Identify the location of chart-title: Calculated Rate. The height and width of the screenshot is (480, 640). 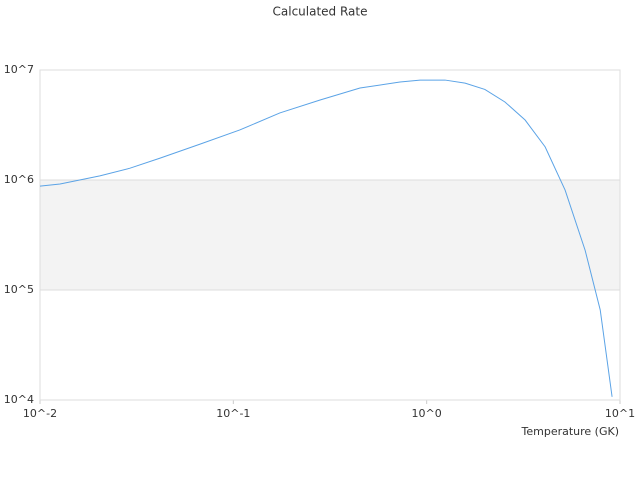
(320, 12).